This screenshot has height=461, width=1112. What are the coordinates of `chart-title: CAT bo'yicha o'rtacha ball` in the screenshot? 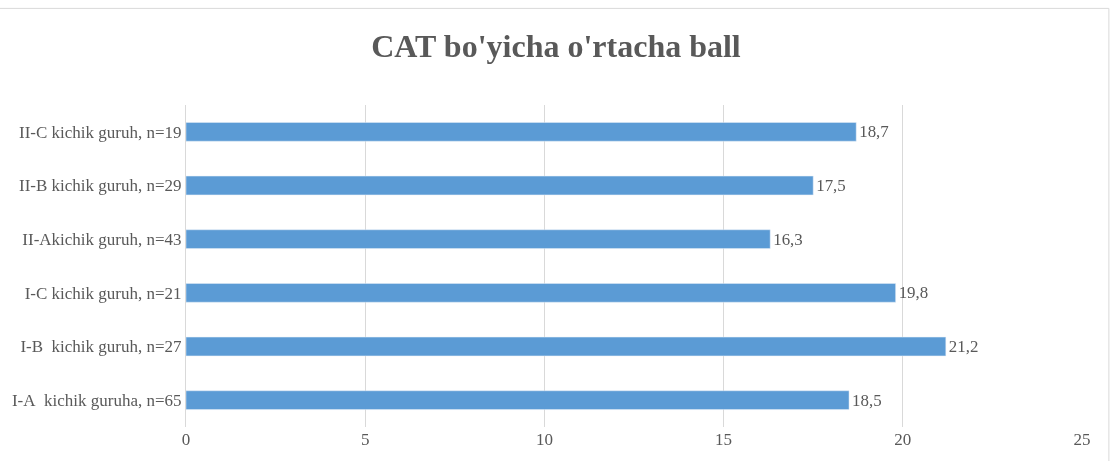 It's located at (556, 46).